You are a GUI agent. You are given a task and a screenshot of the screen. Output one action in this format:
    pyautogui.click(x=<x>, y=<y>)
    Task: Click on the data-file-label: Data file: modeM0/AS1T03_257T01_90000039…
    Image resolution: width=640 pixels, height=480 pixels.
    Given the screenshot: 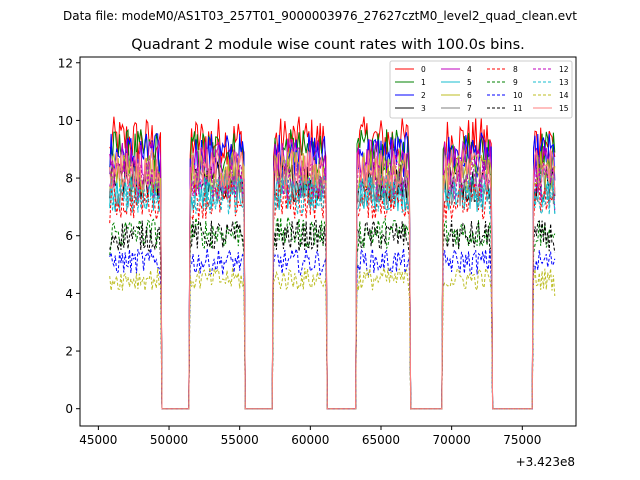 What is the action you would take?
    pyautogui.click(x=320, y=16)
    